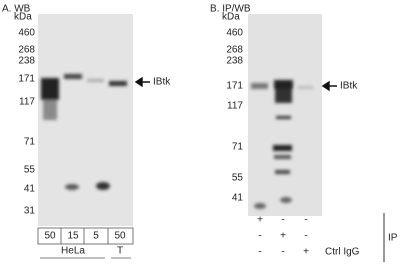 The height and width of the screenshot is (266, 400). Describe the element at coordinates (85, 243) in the screenshot. I see `lane-table` at that location.